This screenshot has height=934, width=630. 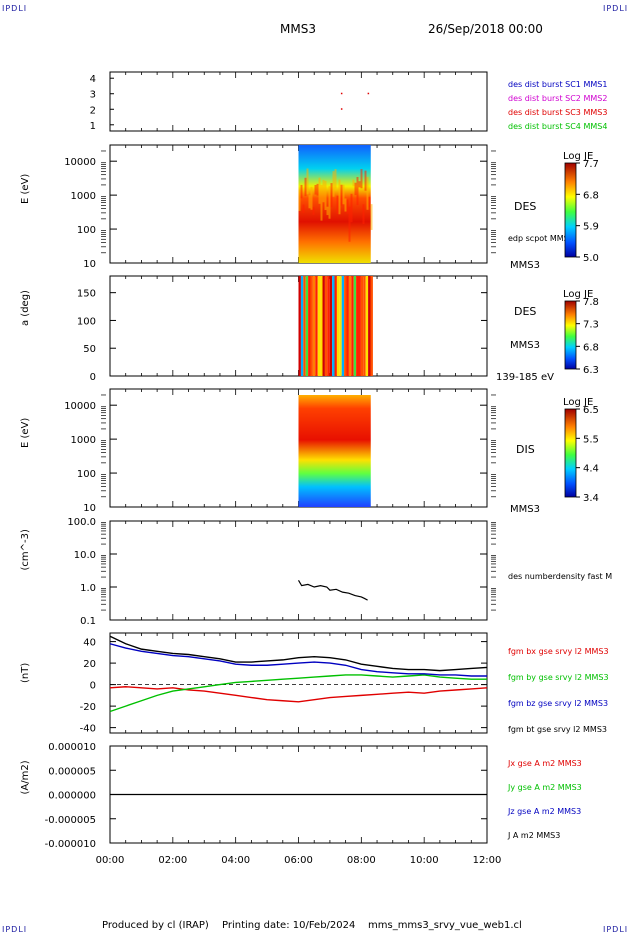 I want to click on current-ylabel: (A/m2), so click(x=25, y=777).